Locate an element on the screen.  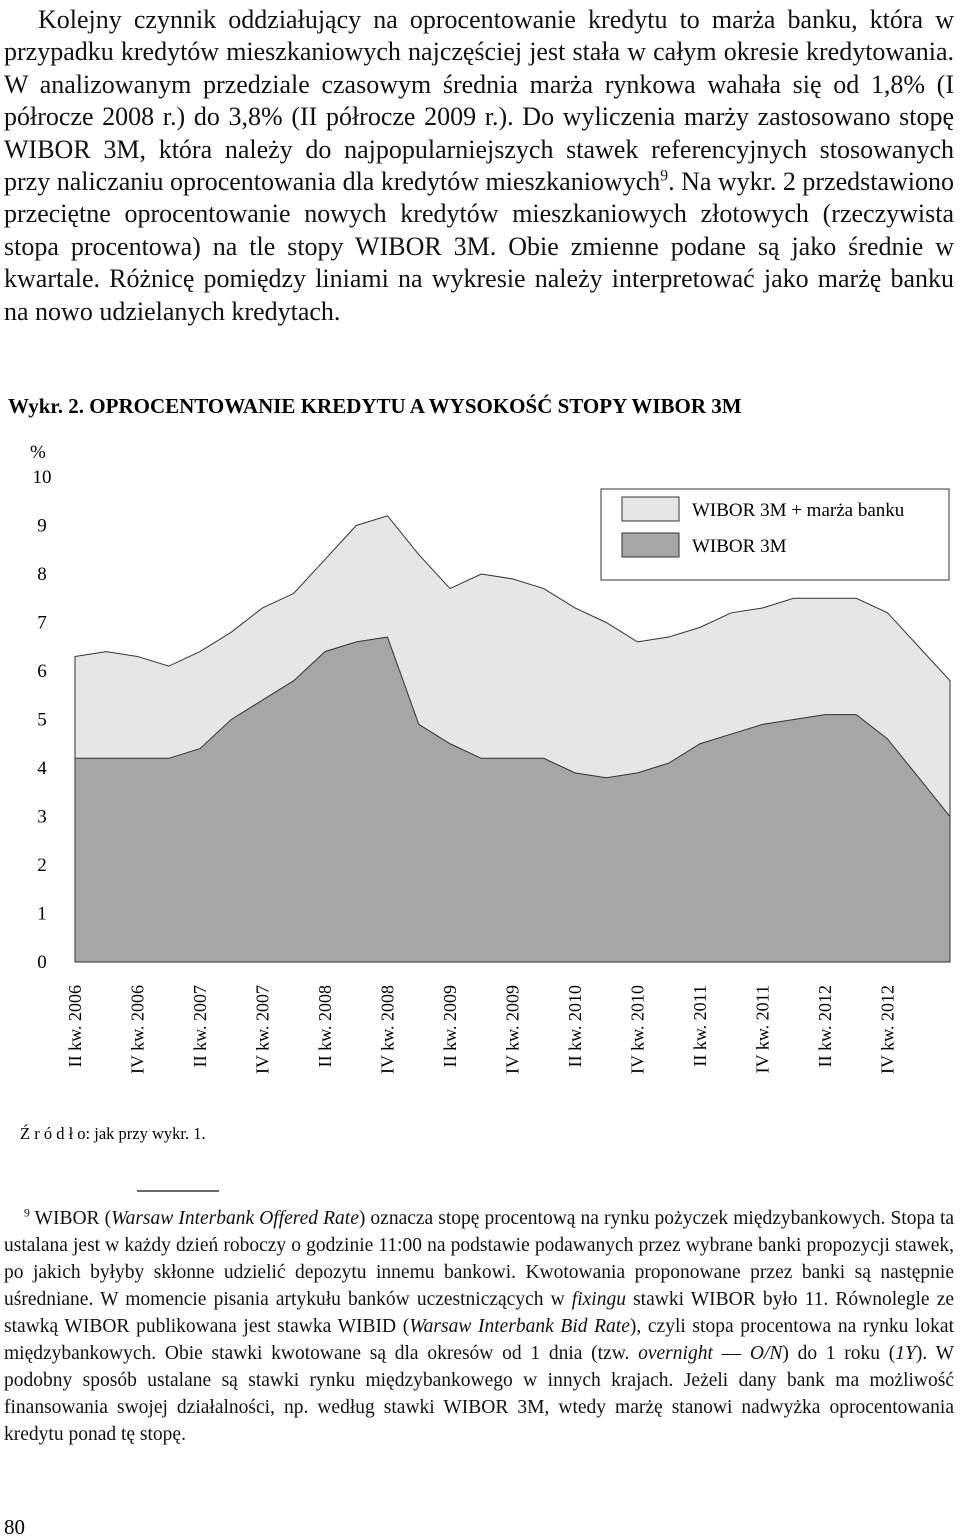
y-tick-label: 0 is located at coordinates (42, 962).